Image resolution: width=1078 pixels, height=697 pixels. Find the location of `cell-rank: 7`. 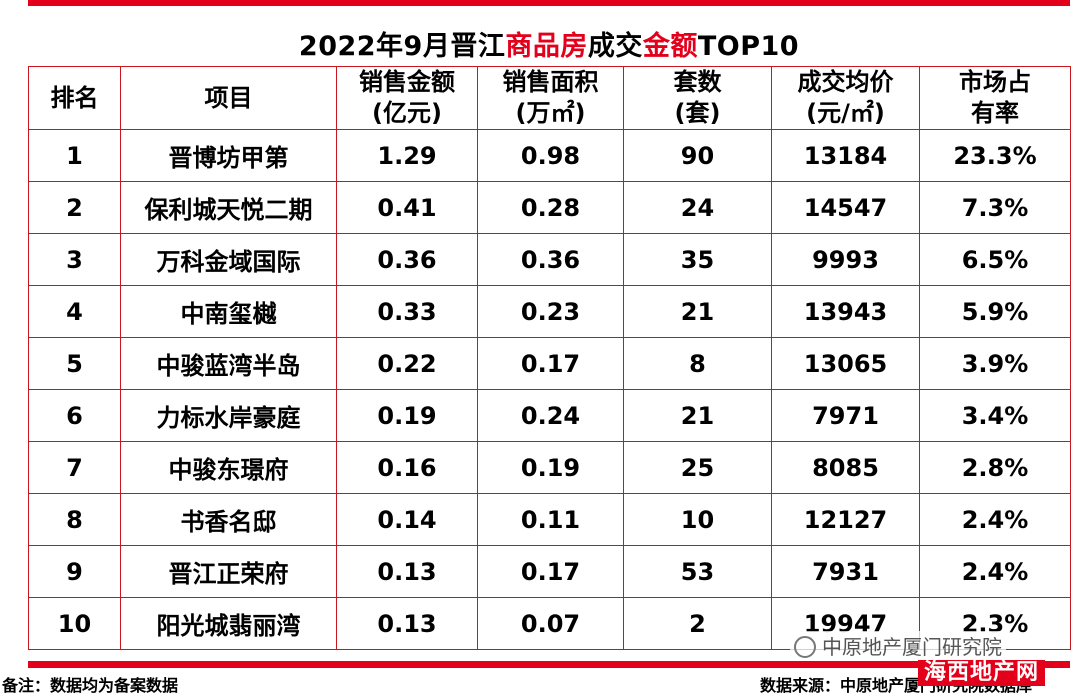

cell-rank: 7 is located at coordinates (74, 467).